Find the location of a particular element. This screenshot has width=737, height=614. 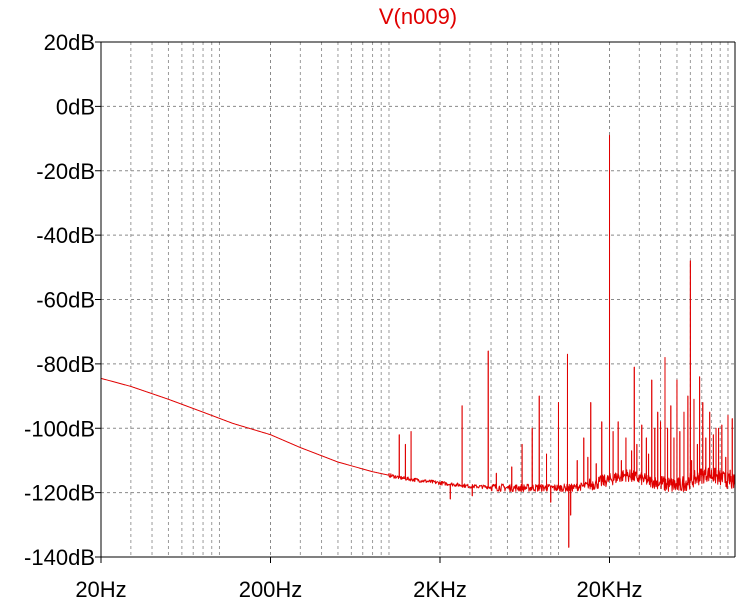

x-tick-label: 2KHz is located at coordinates (440, 589).